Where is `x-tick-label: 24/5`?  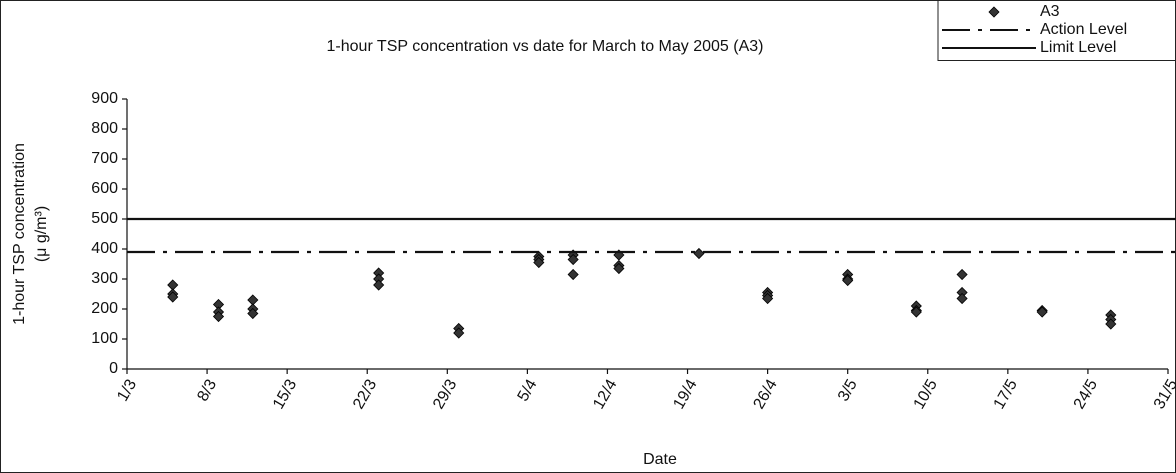
x-tick-label: 24/5 is located at coordinates (1086, 395).